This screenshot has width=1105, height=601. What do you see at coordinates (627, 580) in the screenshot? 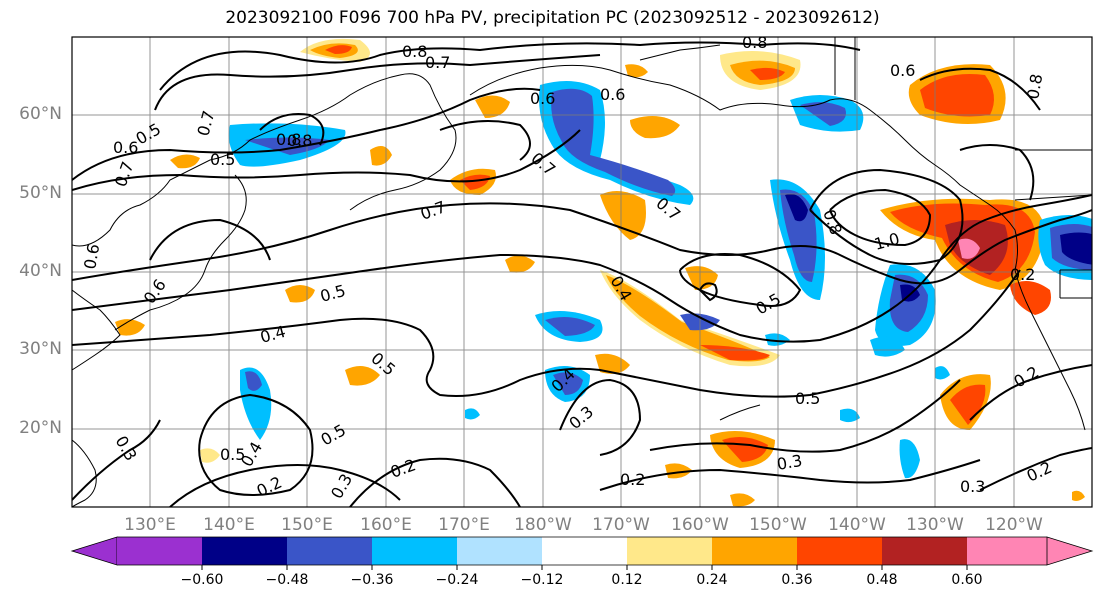
I see `colorbar-tick-label: 0.12` at bounding box center [627, 580].